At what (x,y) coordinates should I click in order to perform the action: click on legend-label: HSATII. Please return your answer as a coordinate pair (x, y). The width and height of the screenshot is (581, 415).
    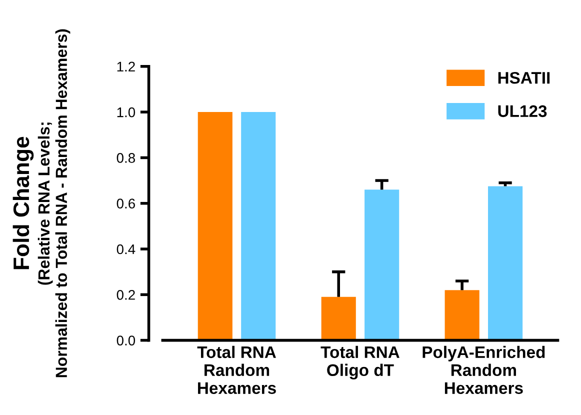
    Looking at the image, I should click on (524, 78).